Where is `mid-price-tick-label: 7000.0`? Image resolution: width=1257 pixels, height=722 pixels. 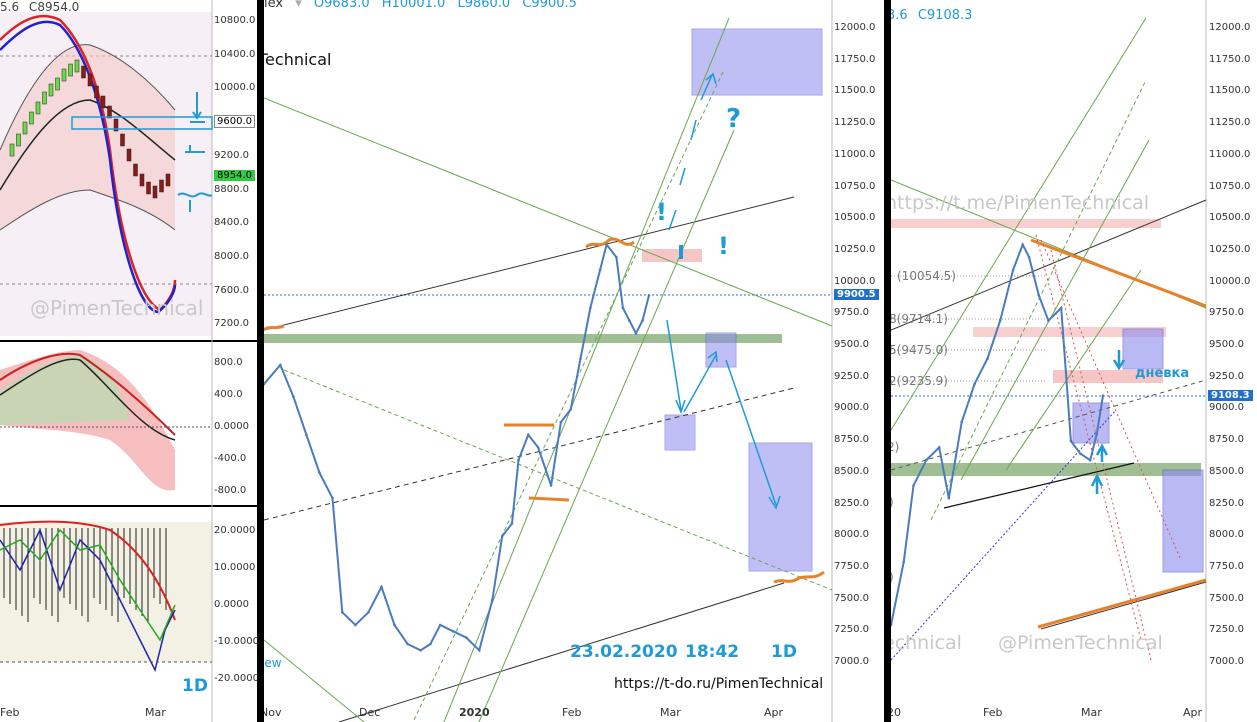 mid-price-tick-label: 7000.0 is located at coordinates (851, 661).